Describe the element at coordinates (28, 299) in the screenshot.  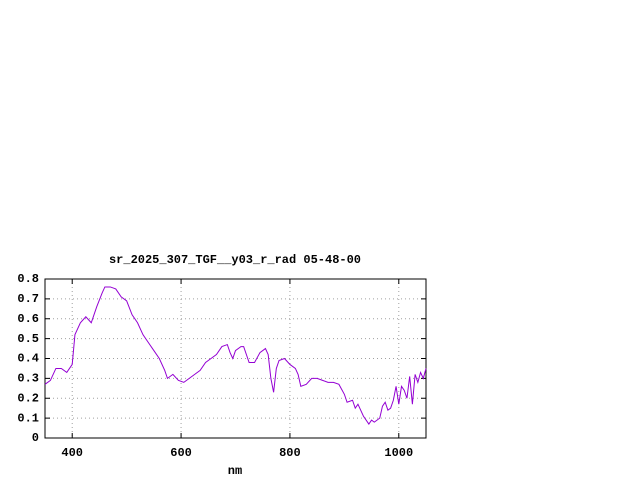
I see `y-tick-label: 0.7` at that location.